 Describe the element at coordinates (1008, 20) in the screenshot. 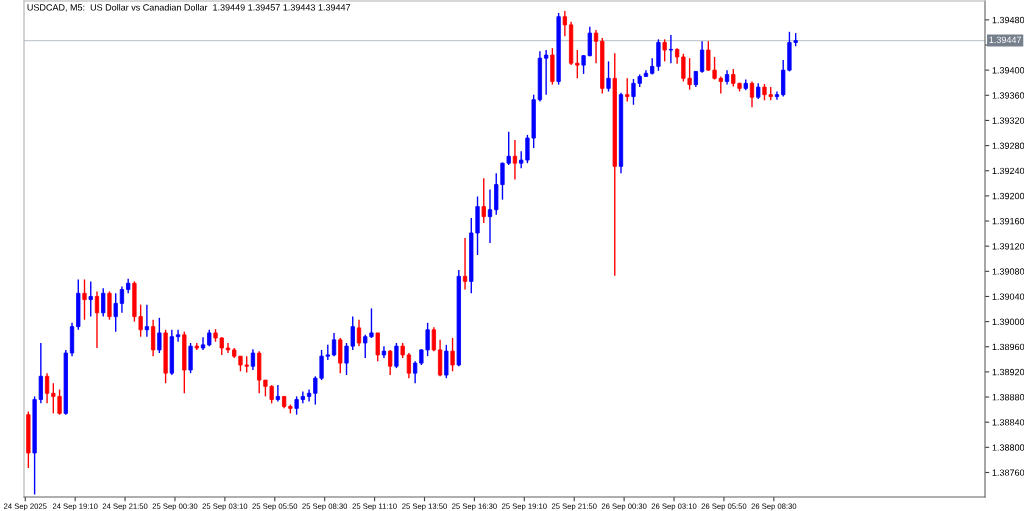

I see `y-tick-label: 1.39480` at that location.